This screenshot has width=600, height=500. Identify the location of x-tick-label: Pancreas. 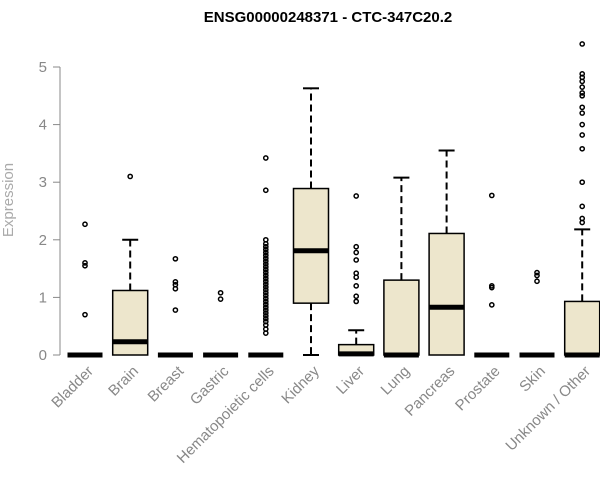
(430, 391).